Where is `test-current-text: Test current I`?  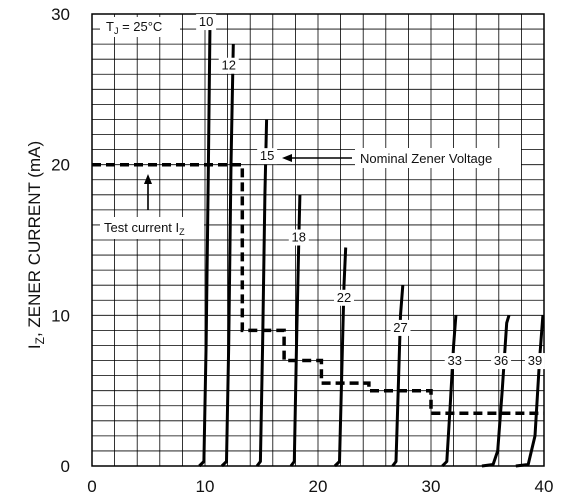
test-current-text: Test current I is located at coordinates (141, 227).